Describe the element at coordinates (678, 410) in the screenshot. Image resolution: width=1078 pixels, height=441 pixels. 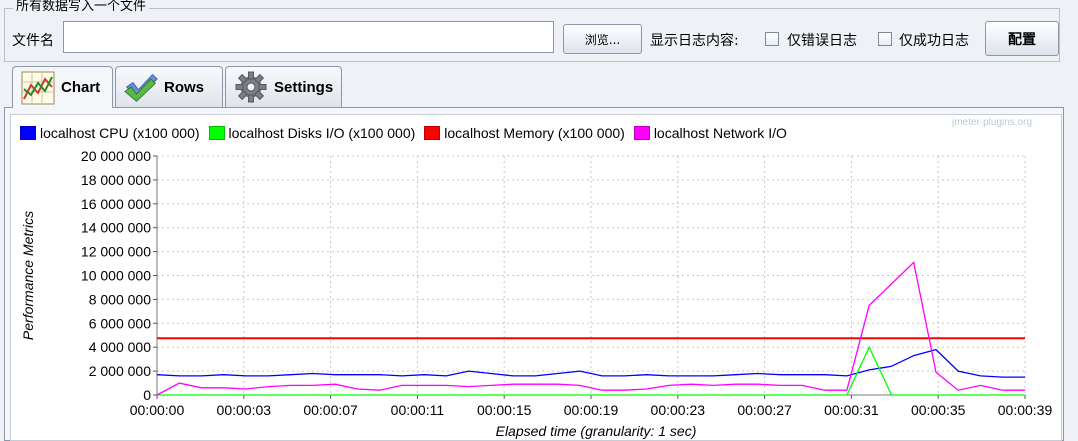
I see `x-tick-label: 00:00:23` at that location.